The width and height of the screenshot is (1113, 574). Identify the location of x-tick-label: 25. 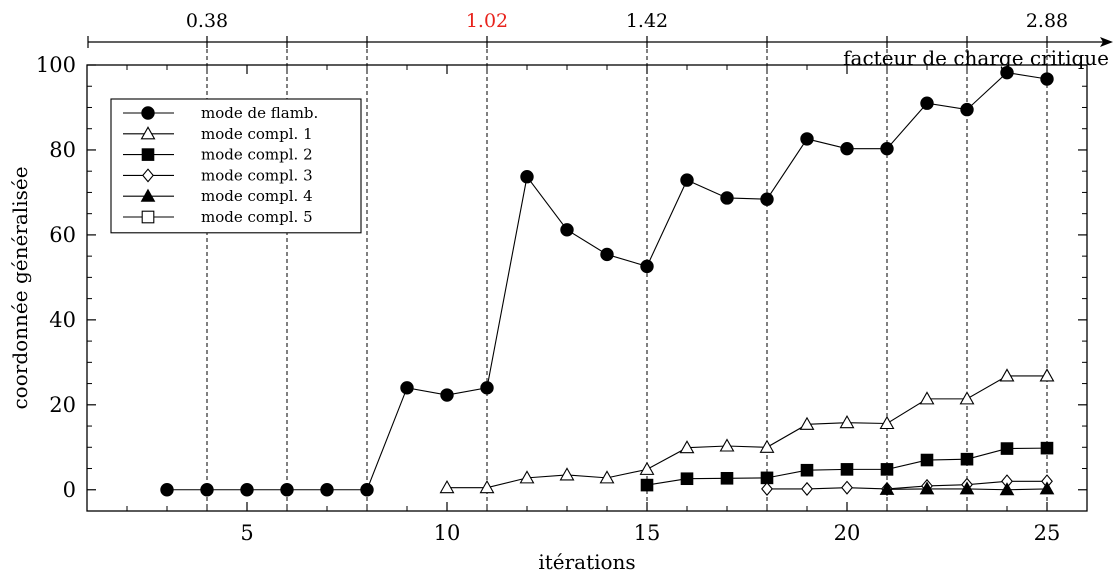
(1047, 533).